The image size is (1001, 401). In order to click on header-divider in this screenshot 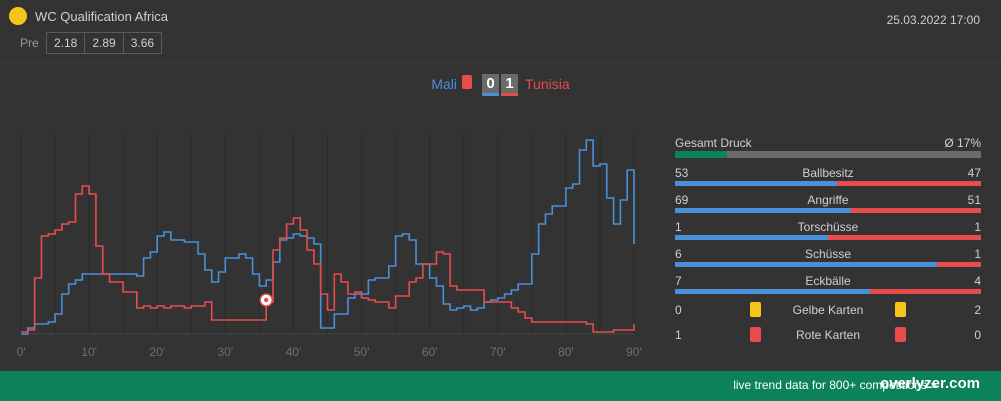, I will do `click(500, 62)`.